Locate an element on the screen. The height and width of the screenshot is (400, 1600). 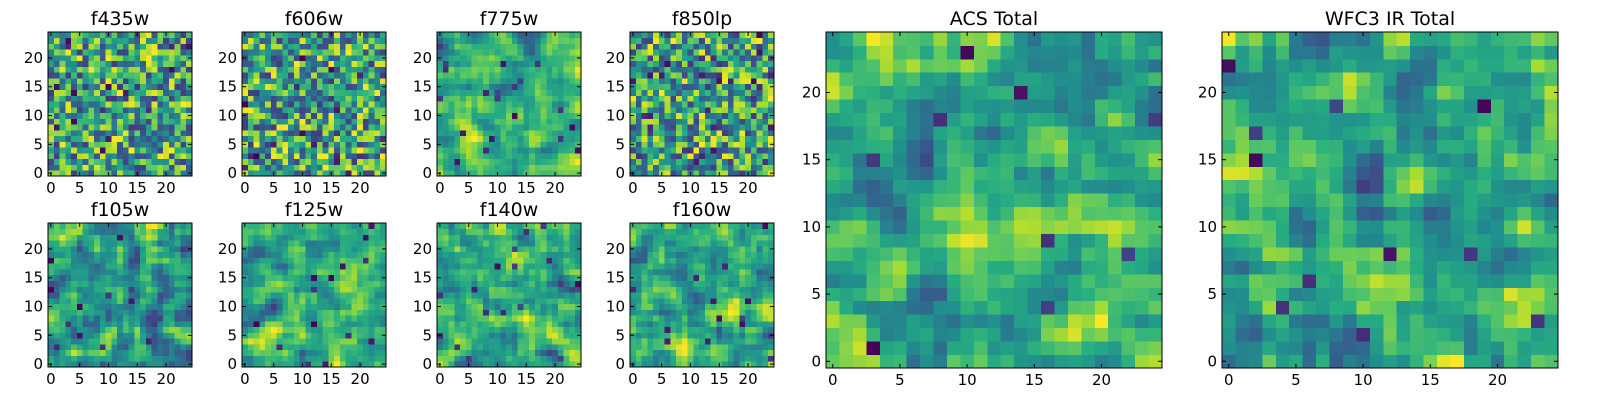
y-tick-label: 15 is located at coordinates (422, 278).